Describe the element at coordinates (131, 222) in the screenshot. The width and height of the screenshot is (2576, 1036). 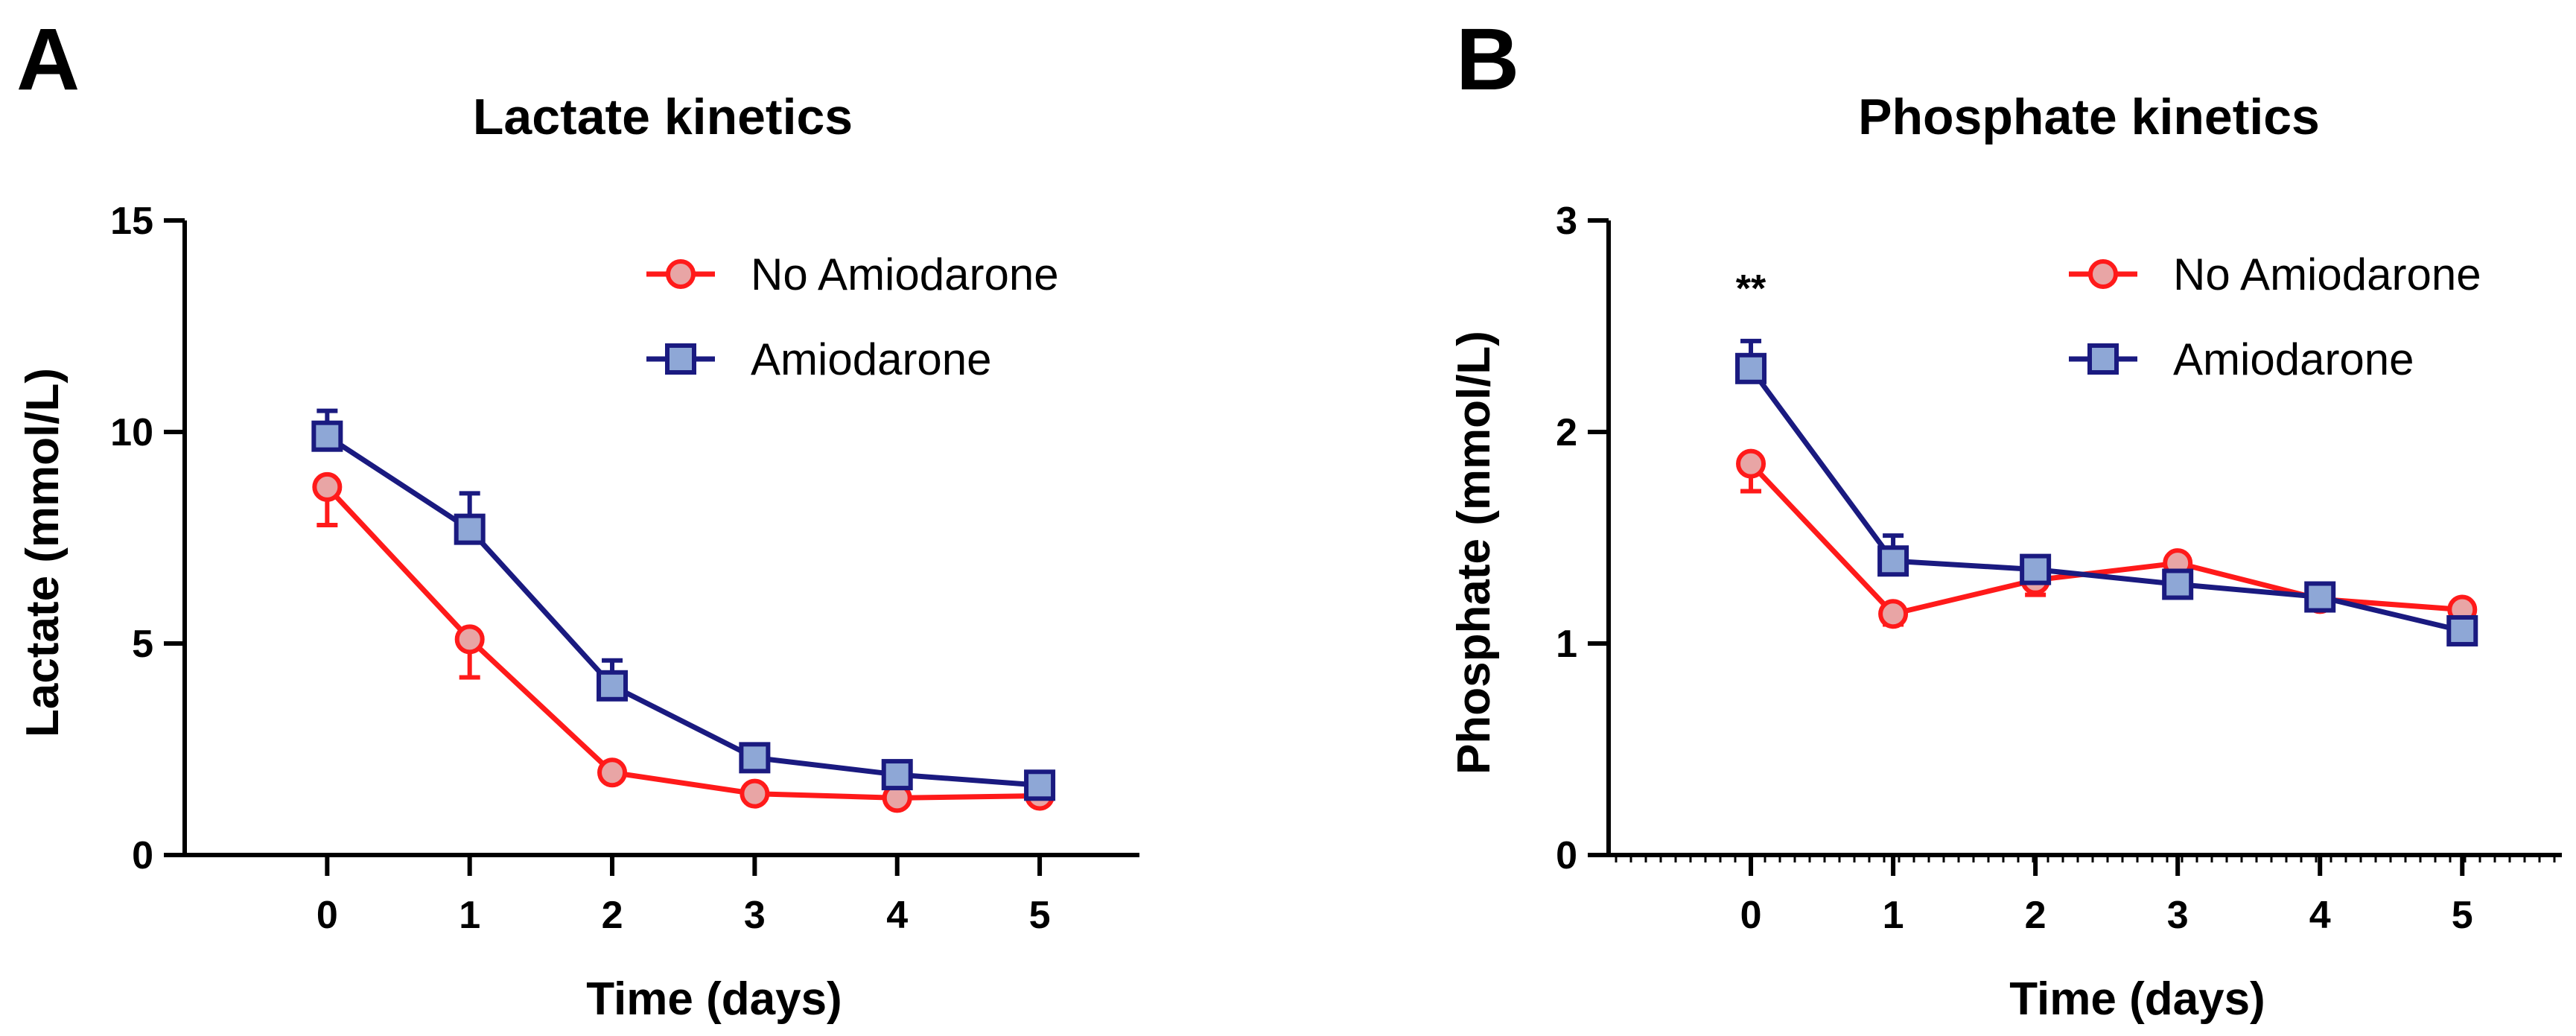
I see `y-tick-label: 15` at that location.